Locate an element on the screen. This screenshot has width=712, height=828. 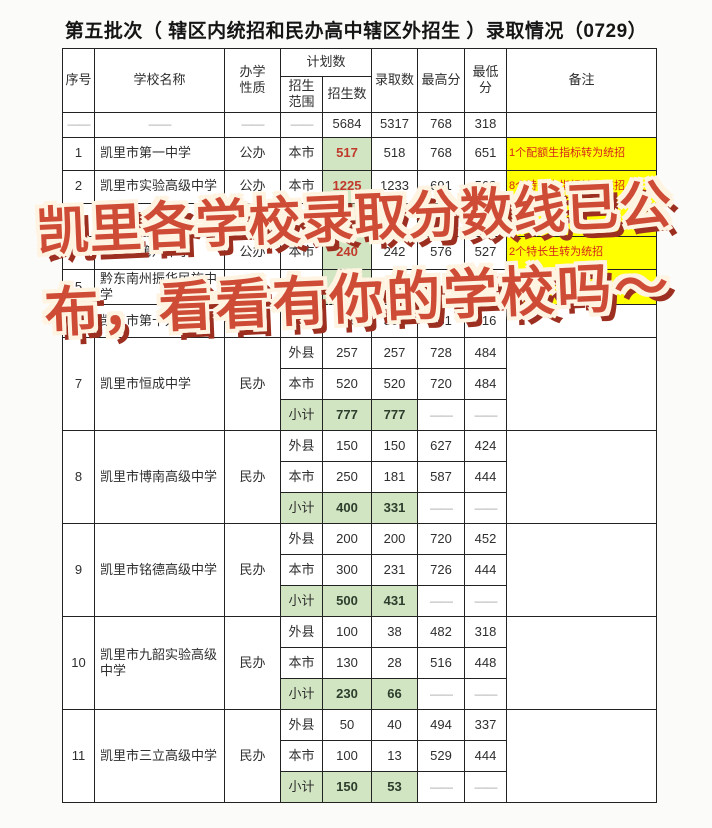
table-row: 小计 150 53 —— —— is located at coordinates (360, 787).